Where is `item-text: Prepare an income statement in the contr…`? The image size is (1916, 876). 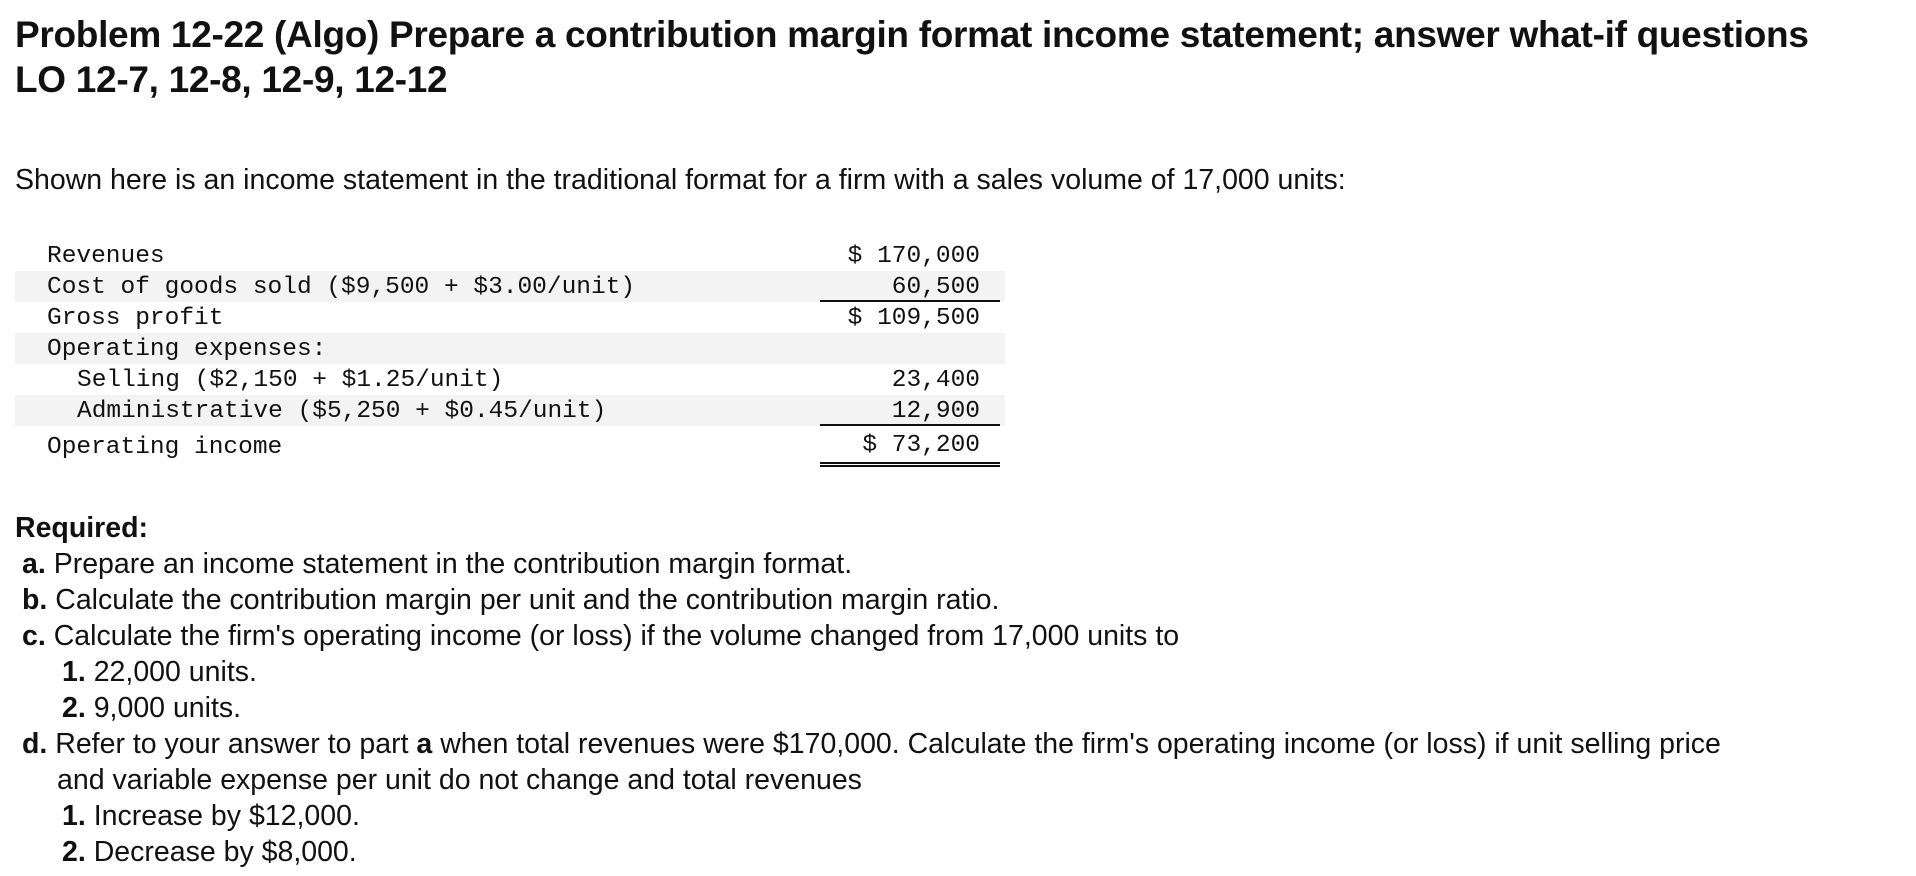 item-text: Prepare an income statement in the contr… is located at coordinates (453, 564).